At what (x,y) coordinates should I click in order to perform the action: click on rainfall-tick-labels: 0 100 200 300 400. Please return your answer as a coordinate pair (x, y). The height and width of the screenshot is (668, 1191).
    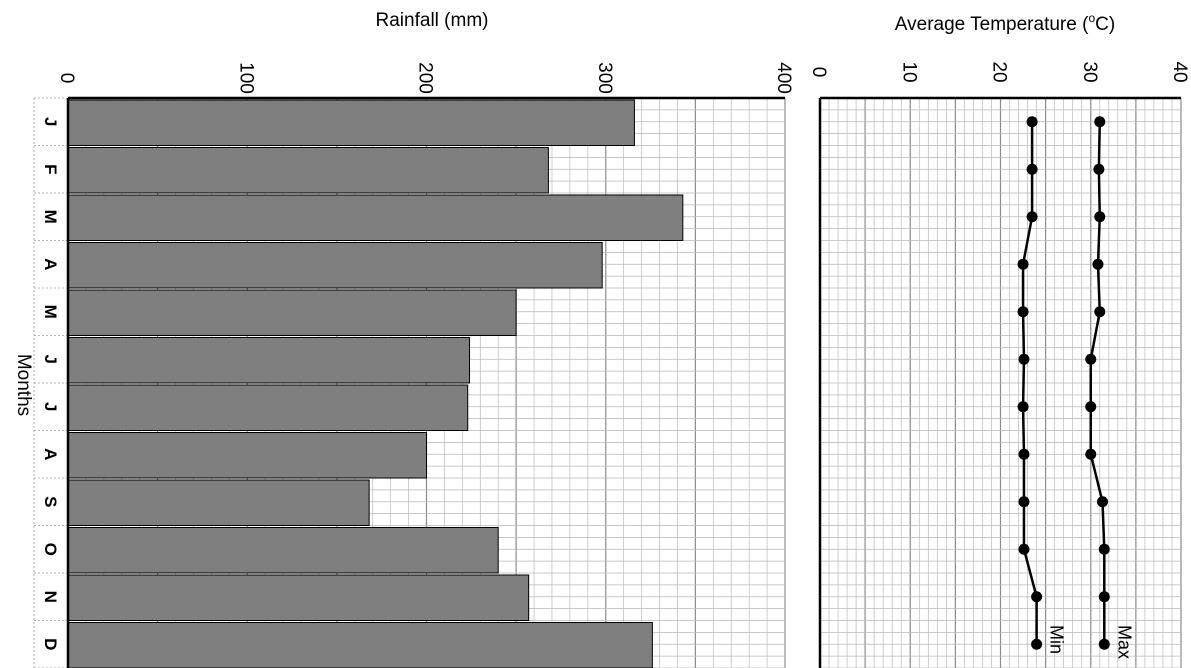
    Looking at the image, I should click on (425, 78).